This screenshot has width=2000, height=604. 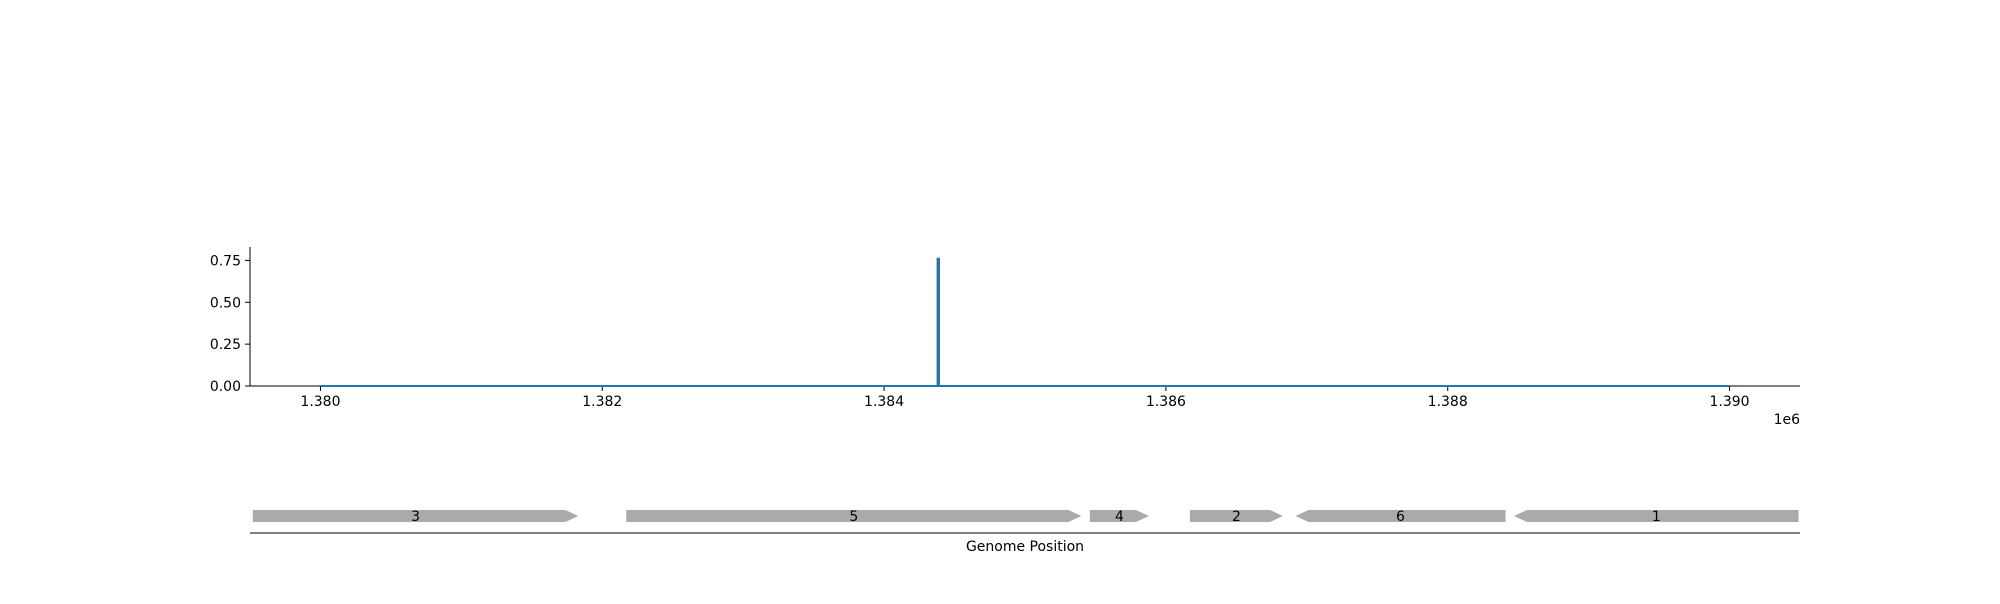 I want to click on gene-label: 3, so click(x=415, y=517).